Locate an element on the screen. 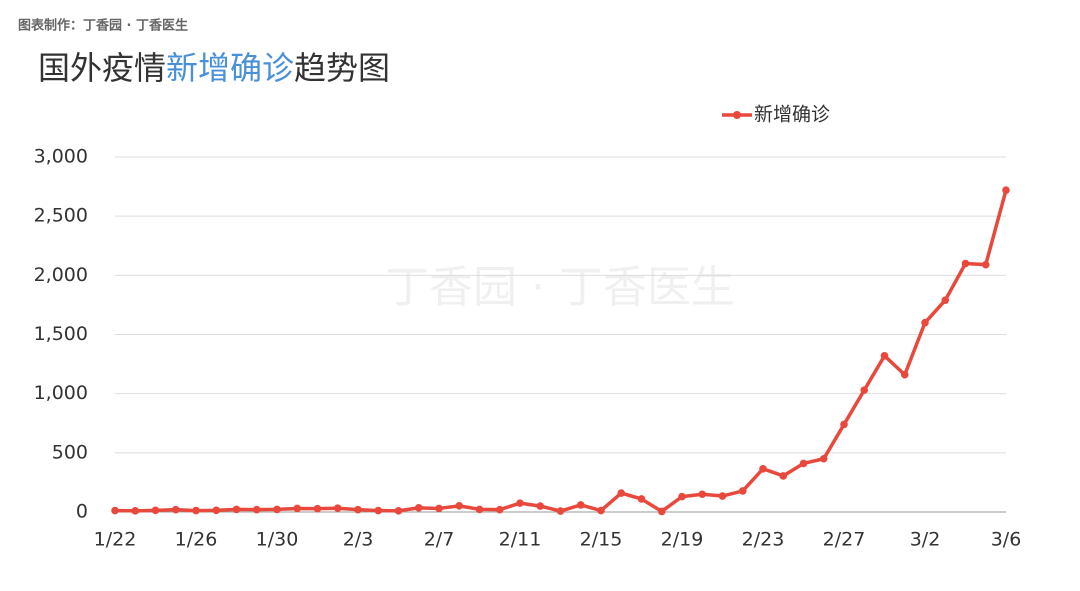 This screenshot has height=591, width=1080. x-tick-label: 1/30 is located at coordinates (277, 540).